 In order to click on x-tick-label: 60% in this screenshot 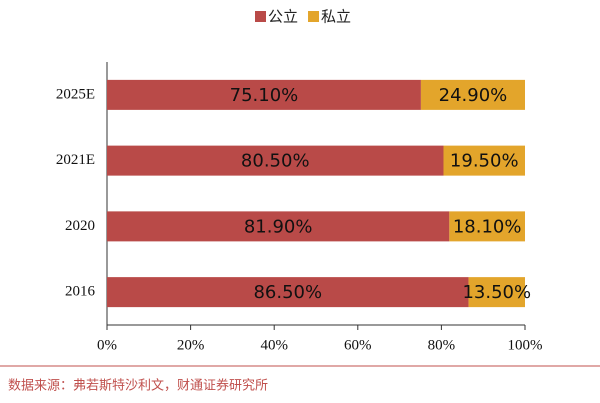, I will do `click(358, 345)`.